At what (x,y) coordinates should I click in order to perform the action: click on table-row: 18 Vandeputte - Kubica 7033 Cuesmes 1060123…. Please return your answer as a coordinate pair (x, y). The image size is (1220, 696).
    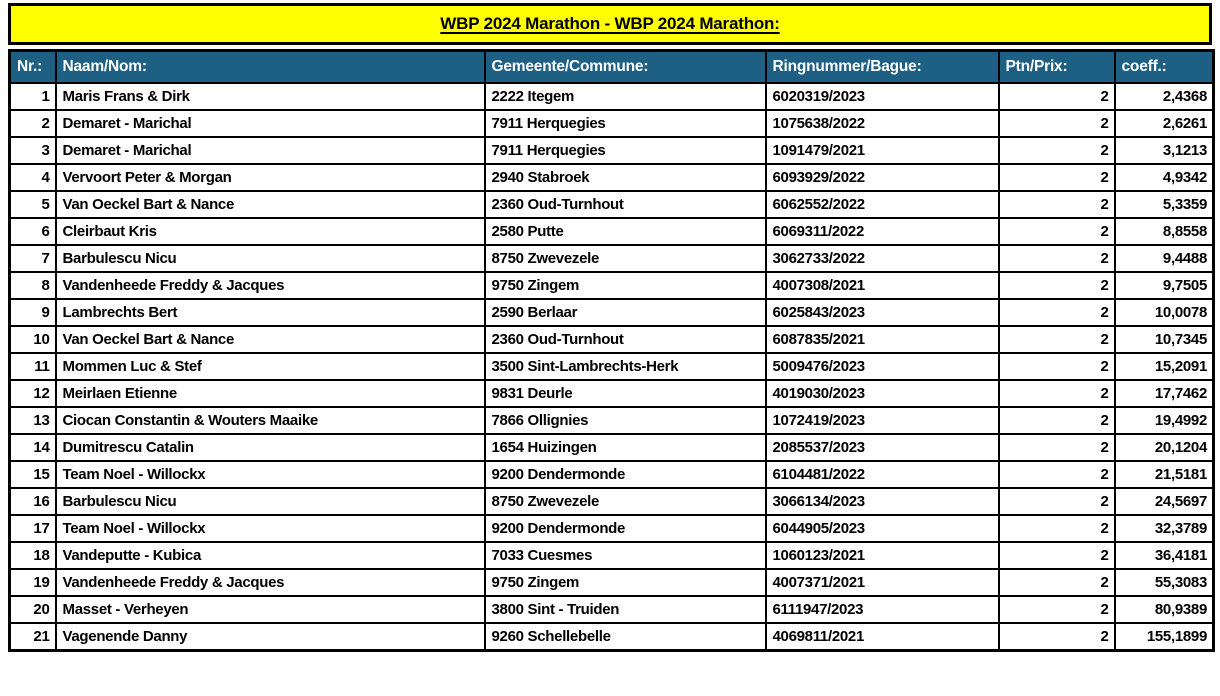
    Looking at the image, I should click on (611, 555).